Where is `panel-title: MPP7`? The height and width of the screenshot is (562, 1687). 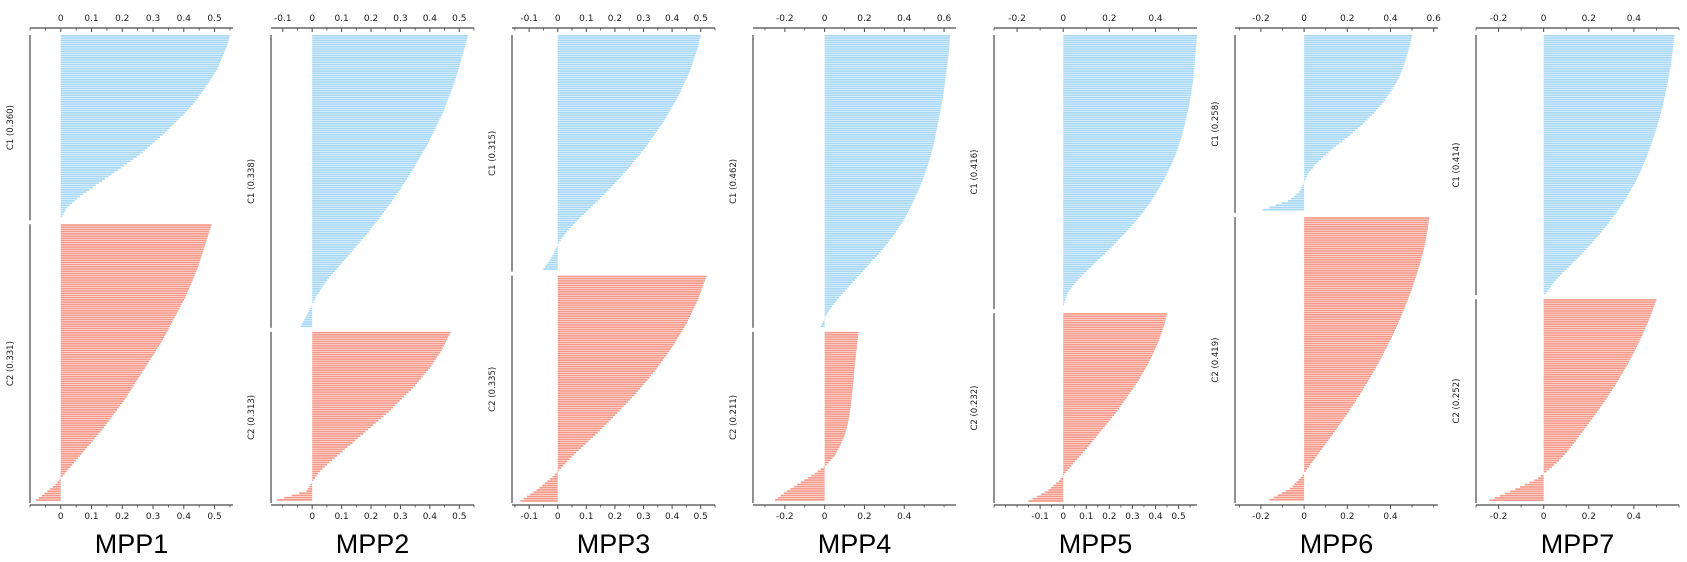
panel-title: MPP7 is located at coordinates (1578, 544).